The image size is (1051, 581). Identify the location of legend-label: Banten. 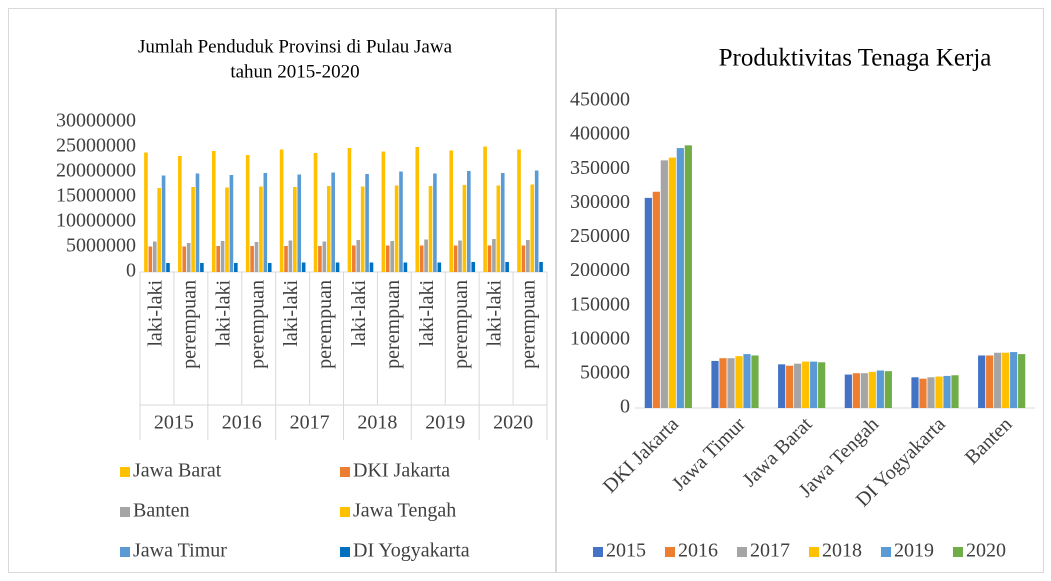
(161, 511).